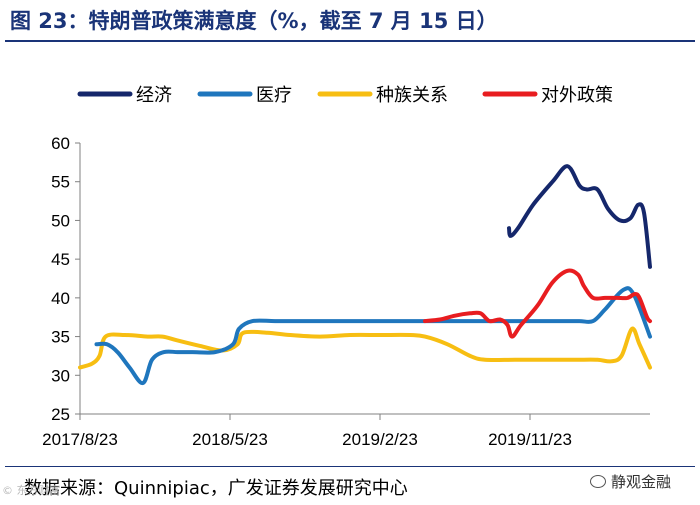  I want to click on corner-mark: © 东方财富, so click(31, 490).